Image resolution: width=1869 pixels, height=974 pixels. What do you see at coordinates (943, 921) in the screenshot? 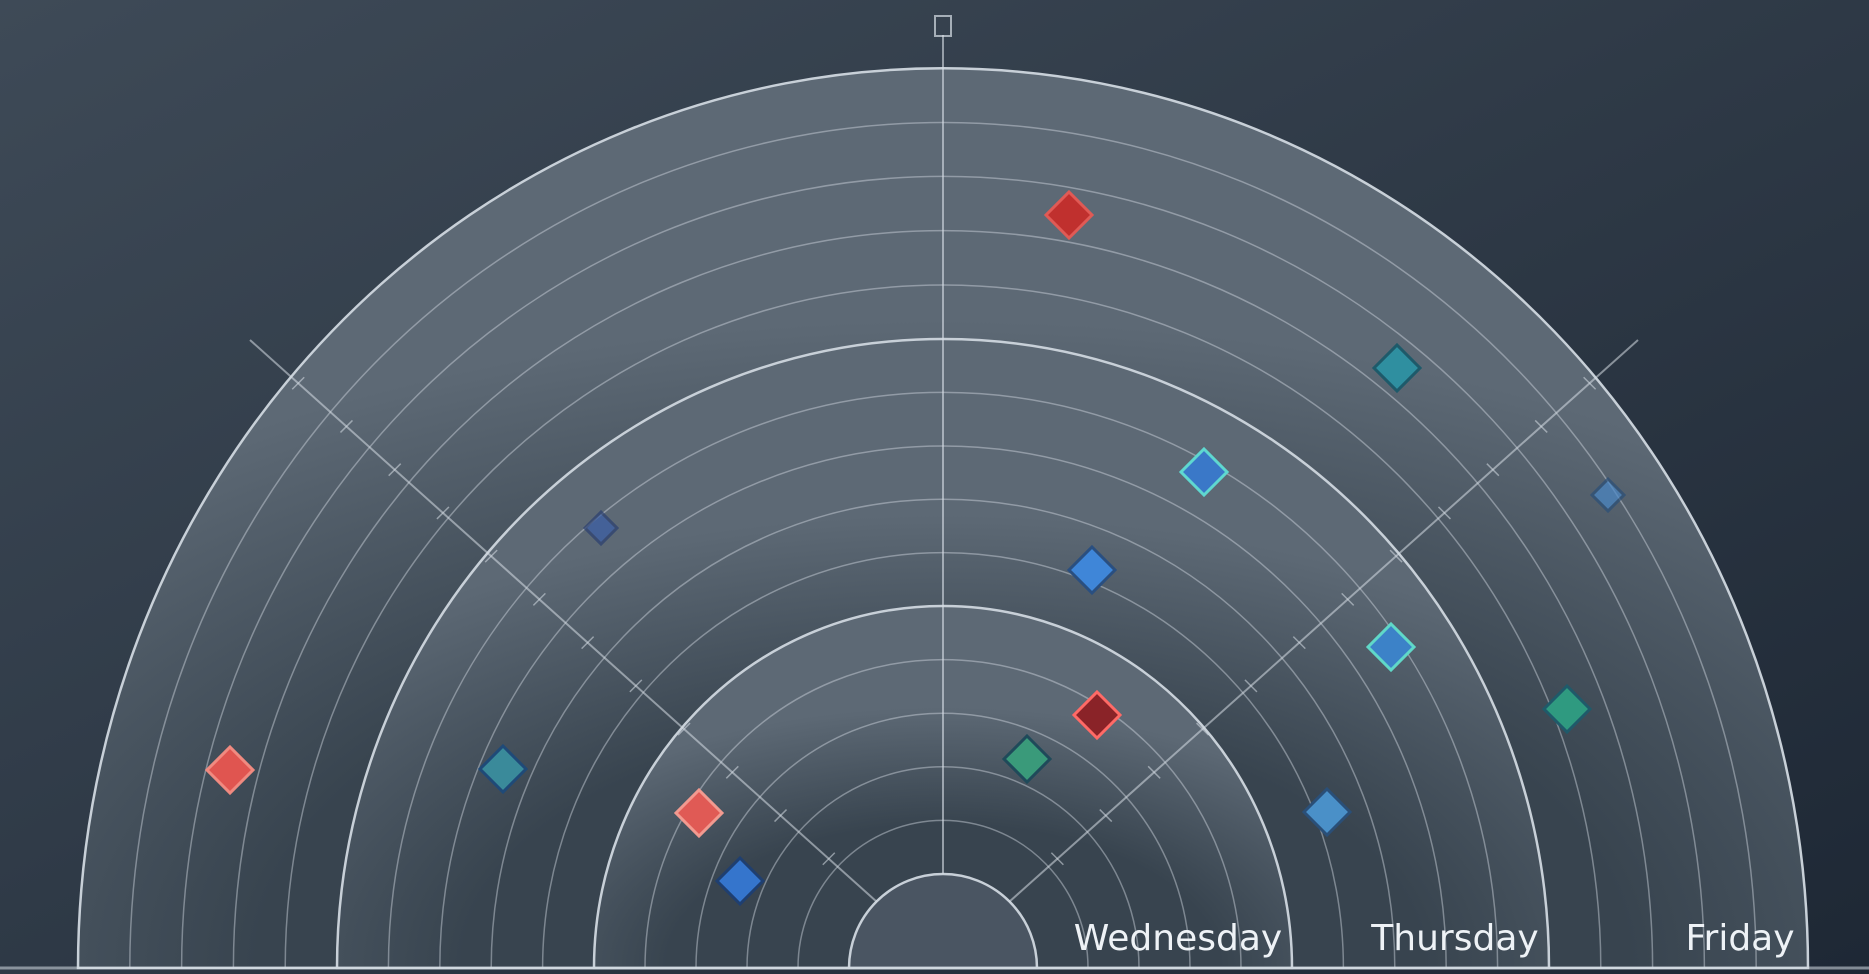
I see `hub` at bounding box center [943, 921].